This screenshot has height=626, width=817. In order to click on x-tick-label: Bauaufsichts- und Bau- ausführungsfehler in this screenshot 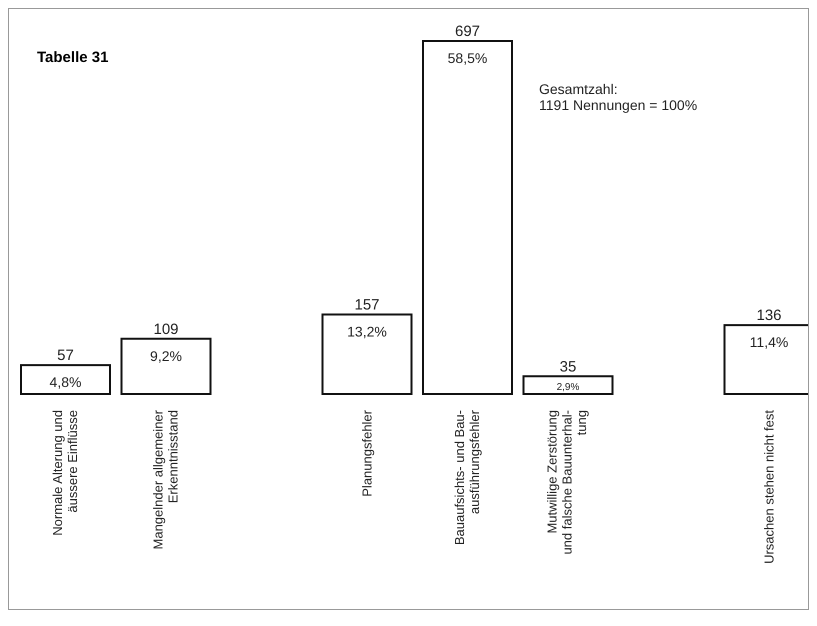, I will do `click(467, 477)`.